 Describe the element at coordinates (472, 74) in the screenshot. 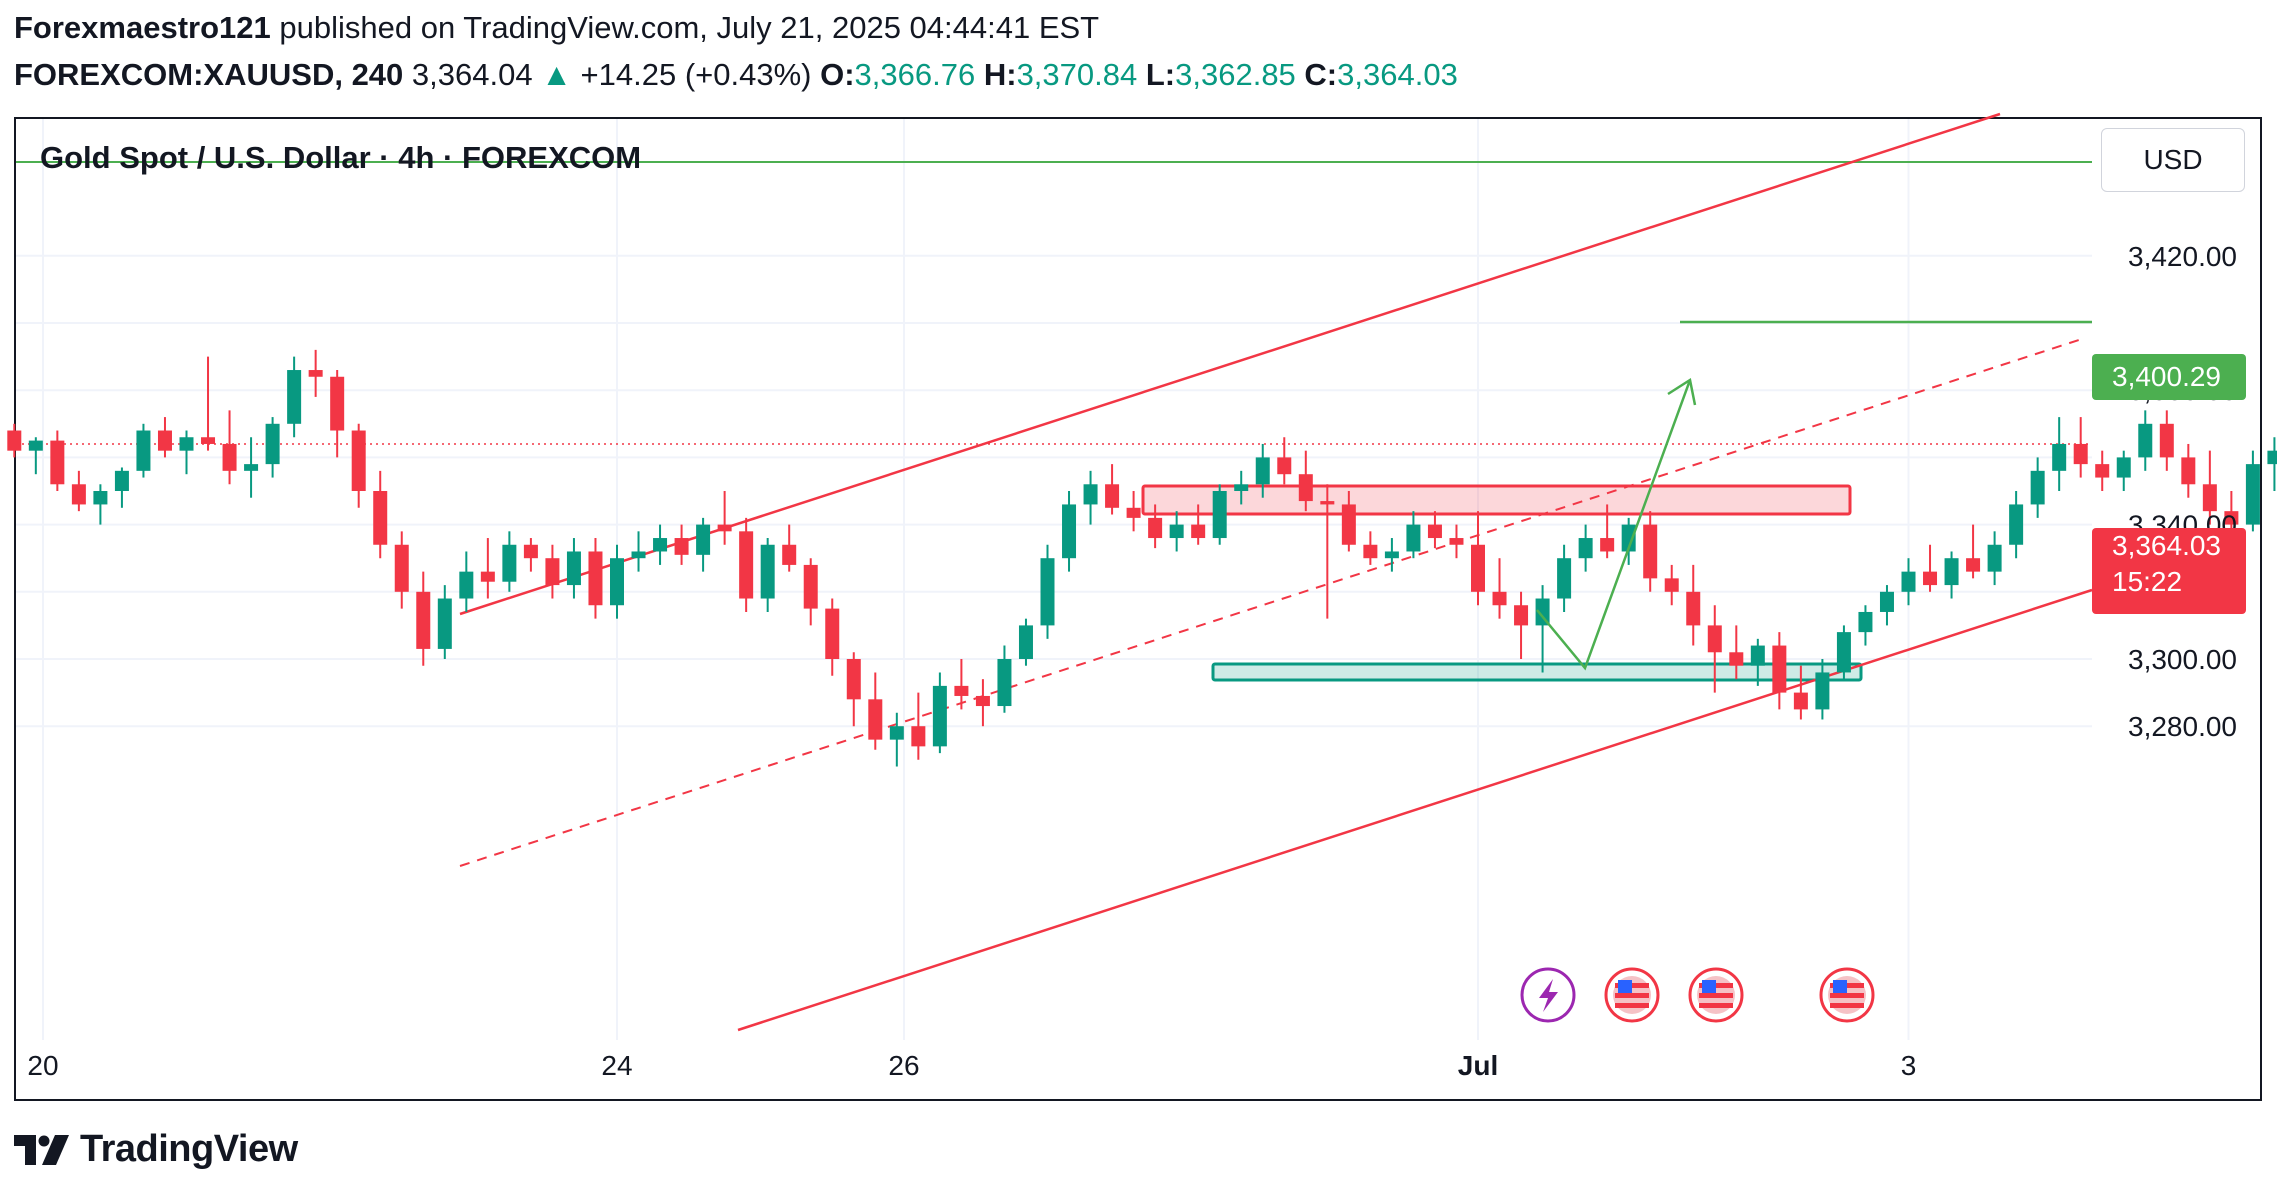

I see `last-price: 3,364.04` at that location.